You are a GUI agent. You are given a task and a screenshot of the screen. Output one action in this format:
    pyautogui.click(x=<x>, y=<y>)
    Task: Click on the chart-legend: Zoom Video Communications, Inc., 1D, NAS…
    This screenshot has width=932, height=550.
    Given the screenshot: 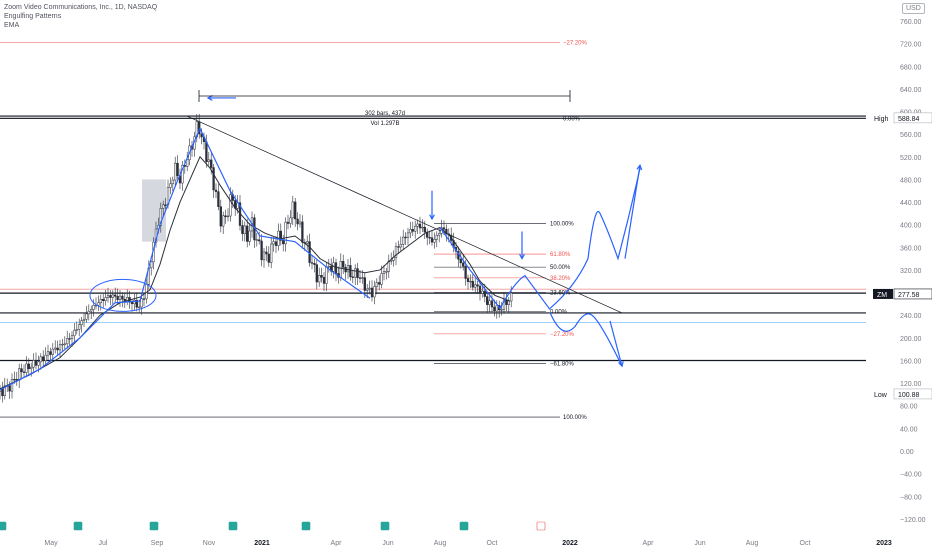 What is the action you would take?
    pyautogui.click(x=80, y=16)
    